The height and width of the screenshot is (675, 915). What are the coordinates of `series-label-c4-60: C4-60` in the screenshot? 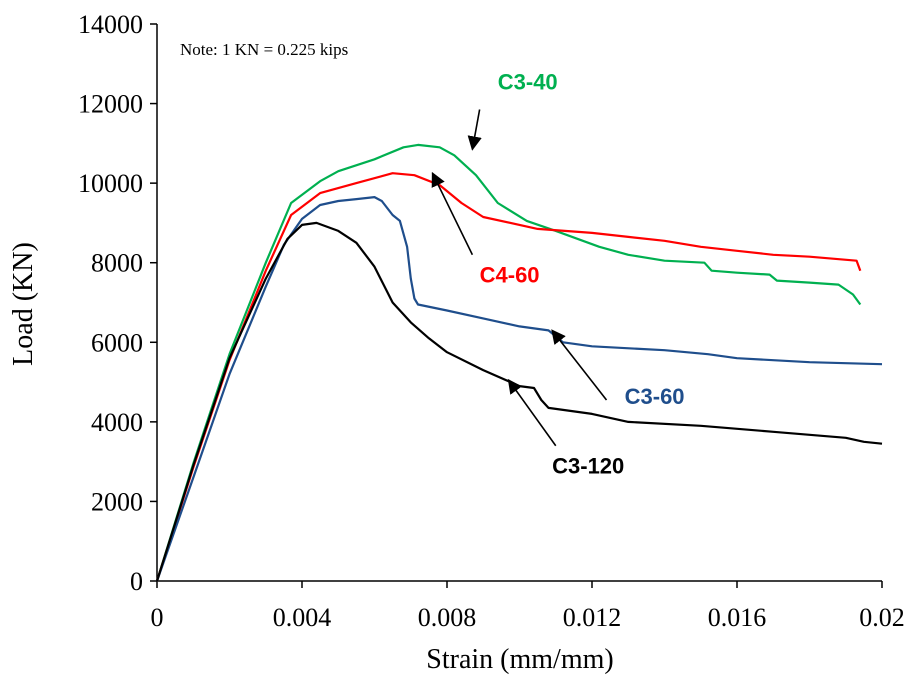 It's located at (510, 275).